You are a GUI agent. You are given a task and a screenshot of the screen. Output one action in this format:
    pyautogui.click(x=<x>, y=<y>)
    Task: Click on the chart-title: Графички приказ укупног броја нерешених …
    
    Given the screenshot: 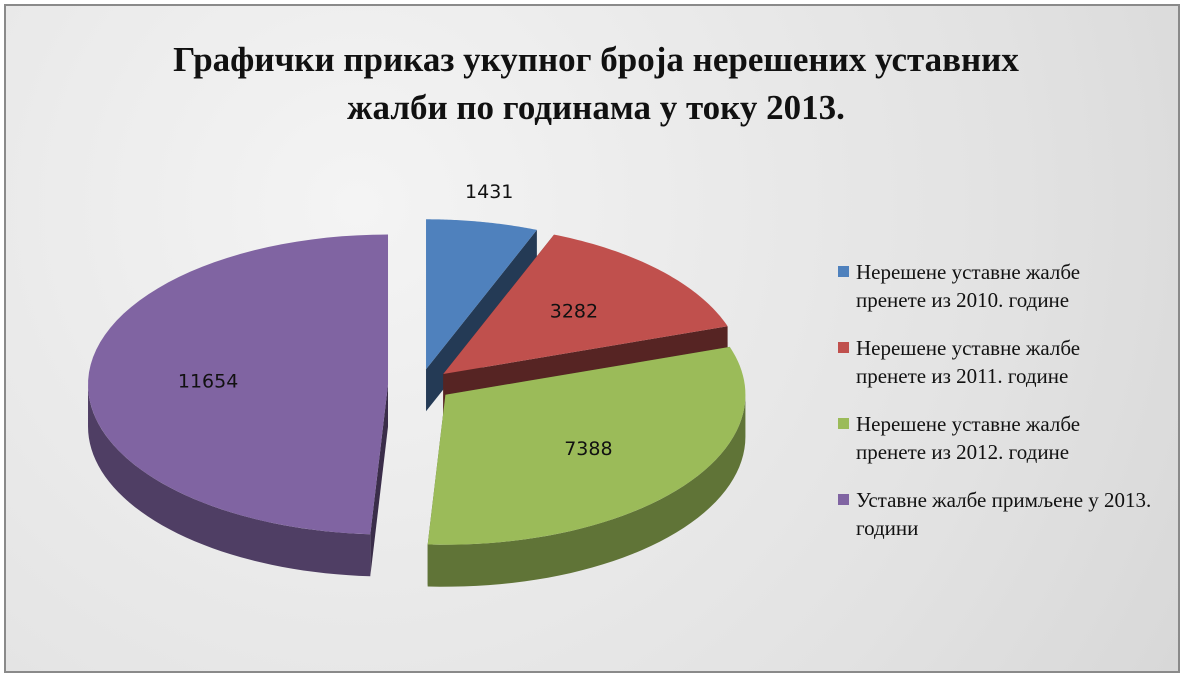 What is the action you would take?
    pyautogui.click(x=596, y=83)
    